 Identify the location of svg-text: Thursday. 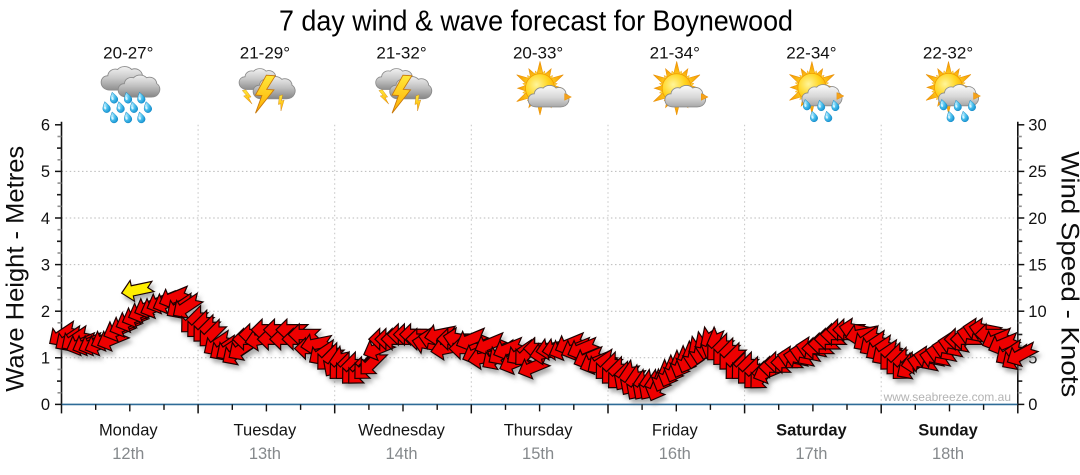
(539, 431).